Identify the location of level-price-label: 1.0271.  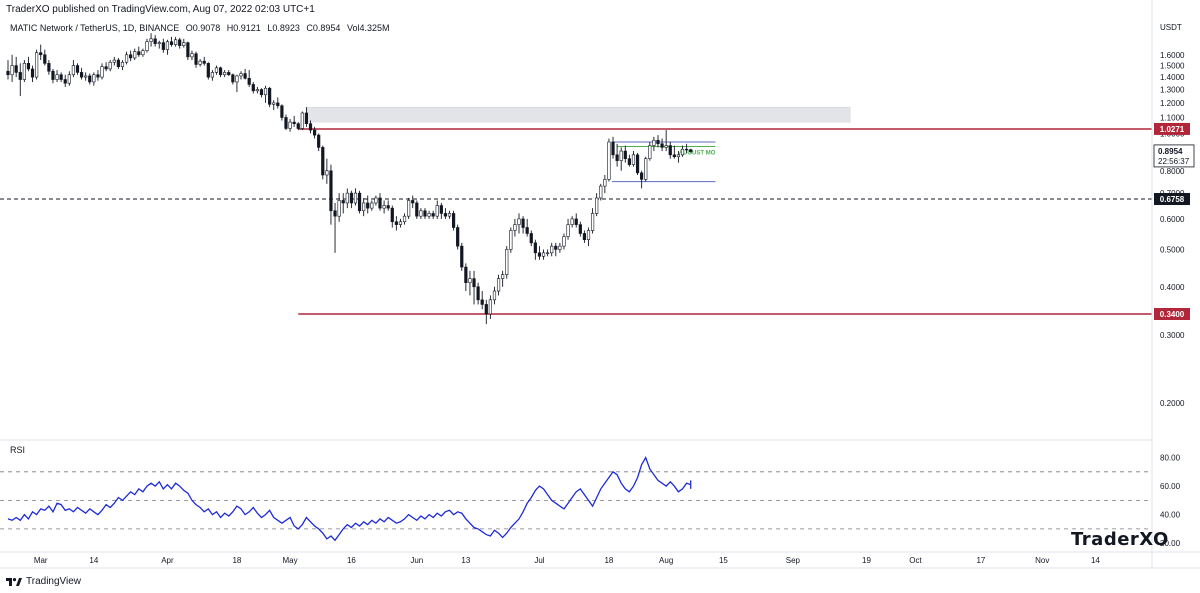
(1172, 129).